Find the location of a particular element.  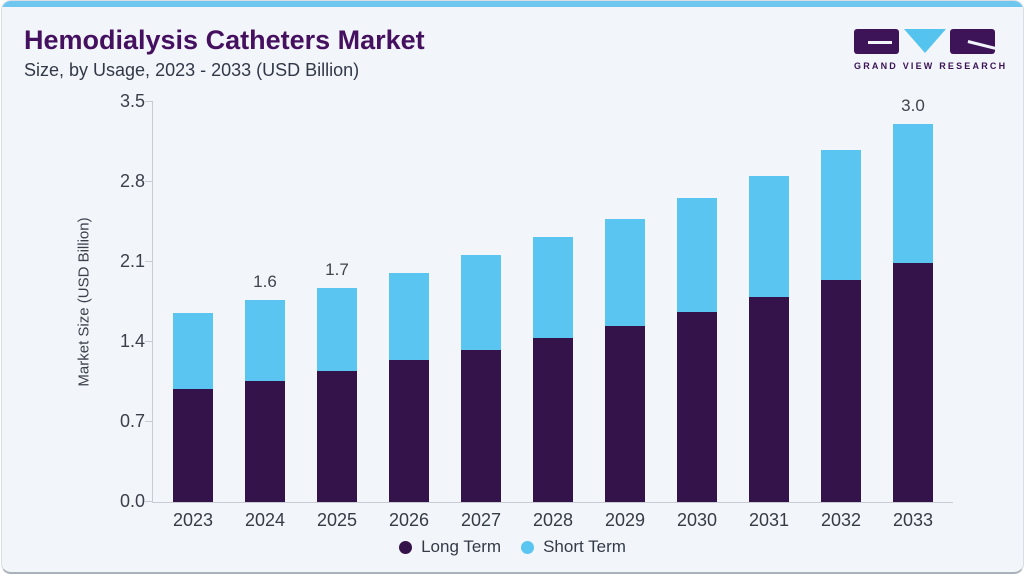

chart-legend: Long Term Short Term is located at coordinates (512, 547).